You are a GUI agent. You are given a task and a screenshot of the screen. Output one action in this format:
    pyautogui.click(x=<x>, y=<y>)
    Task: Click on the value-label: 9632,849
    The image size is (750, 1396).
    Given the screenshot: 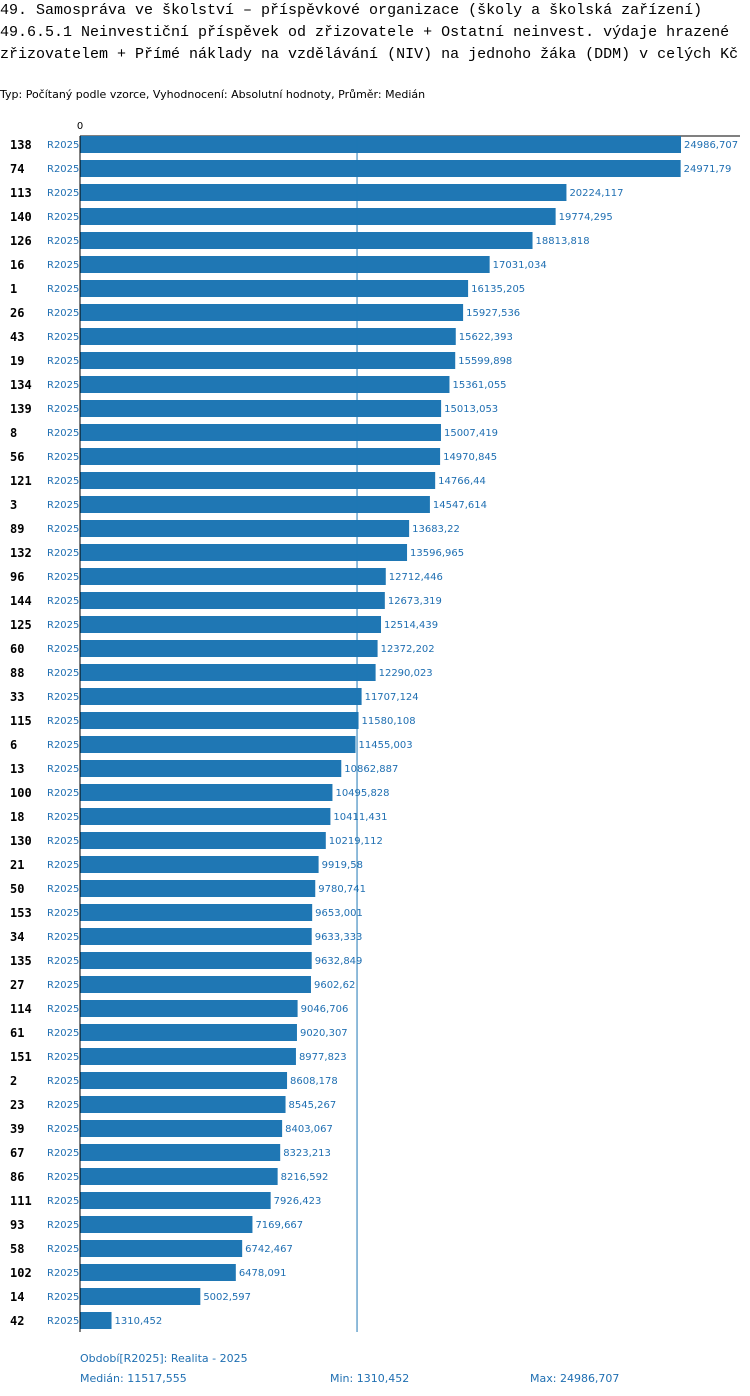 What is the action you would take?
    pyautogui.click(x=339, y=961)
    